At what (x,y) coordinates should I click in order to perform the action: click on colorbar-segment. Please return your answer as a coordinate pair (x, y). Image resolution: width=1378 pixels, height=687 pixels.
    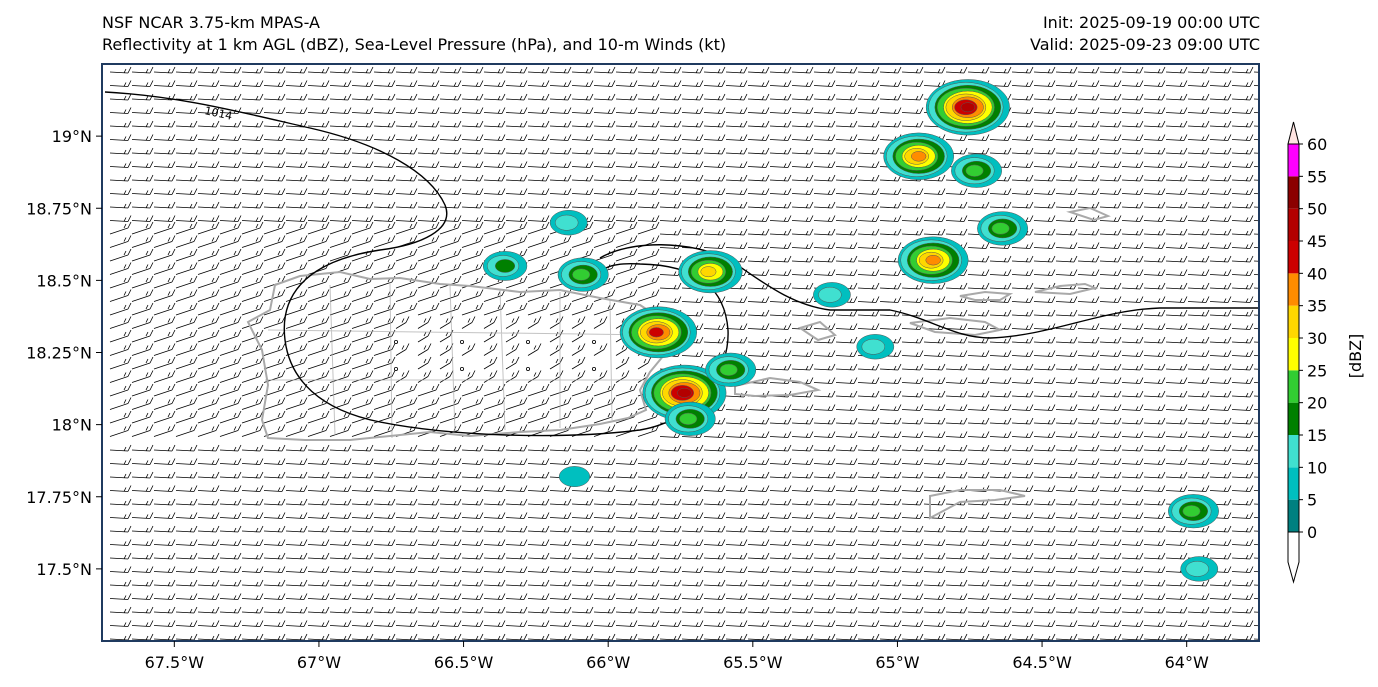
    Looking at the image, I should click on (1293, 257).